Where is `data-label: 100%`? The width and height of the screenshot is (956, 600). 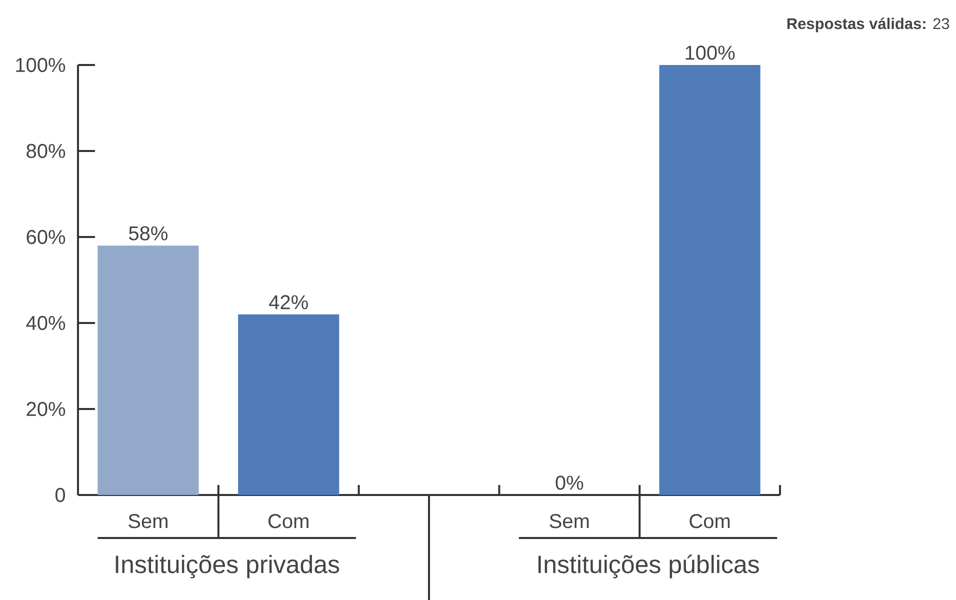 data-label: 100% is located at coordinates (710, 53).